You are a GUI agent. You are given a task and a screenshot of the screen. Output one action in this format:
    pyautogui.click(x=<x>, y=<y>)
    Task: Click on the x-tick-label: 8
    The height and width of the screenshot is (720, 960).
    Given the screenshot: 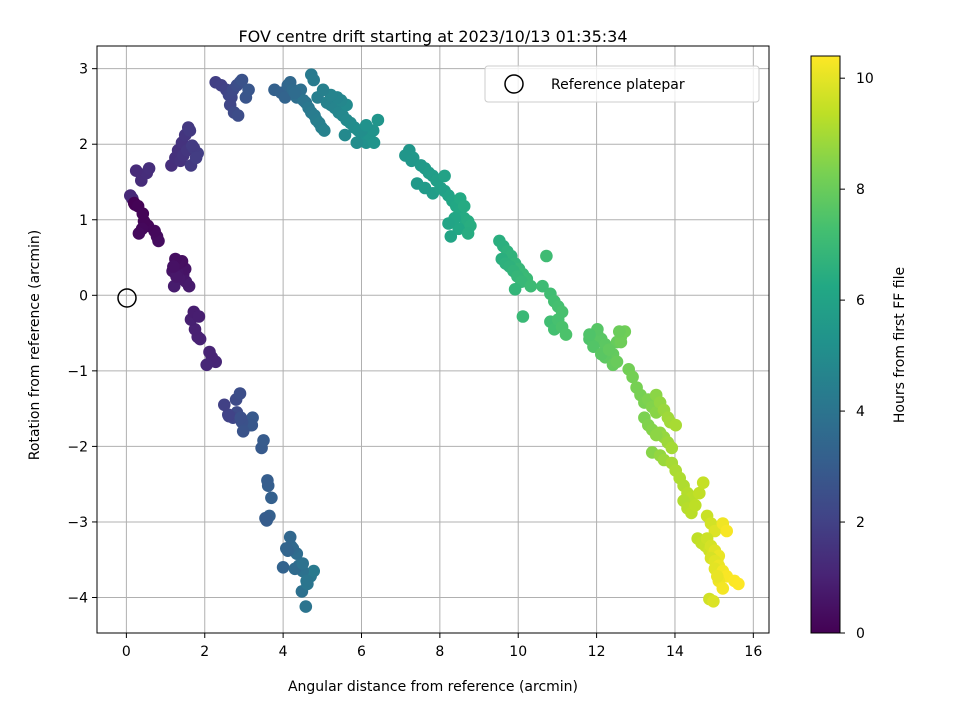 What is the action you would take?
    pyautogui.click(x=439, y=652)
    